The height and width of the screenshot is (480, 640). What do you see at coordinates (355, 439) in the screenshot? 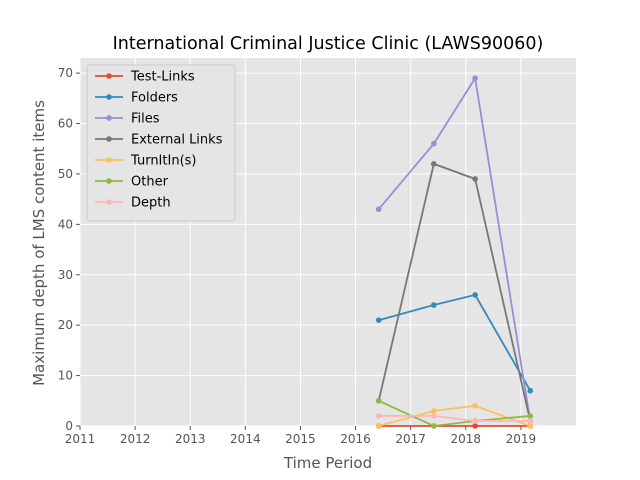
I see `x-tick-label: 2016` at bounding box center [355, 439].